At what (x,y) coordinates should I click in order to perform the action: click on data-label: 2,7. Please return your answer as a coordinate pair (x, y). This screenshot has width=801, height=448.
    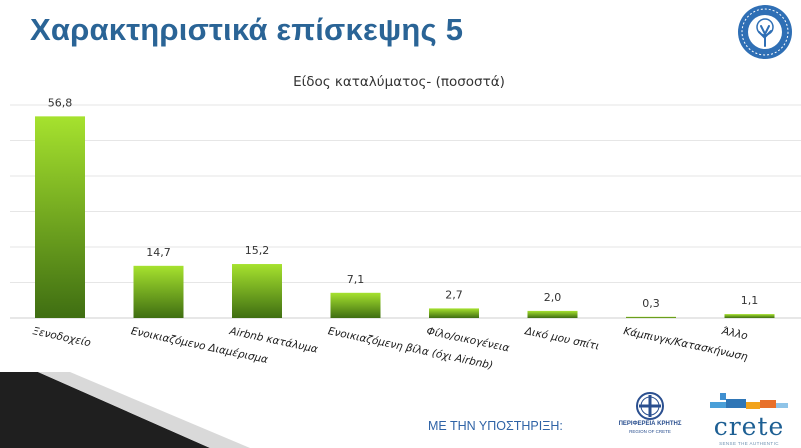
    Looking at the image, I should click on (454, 294).